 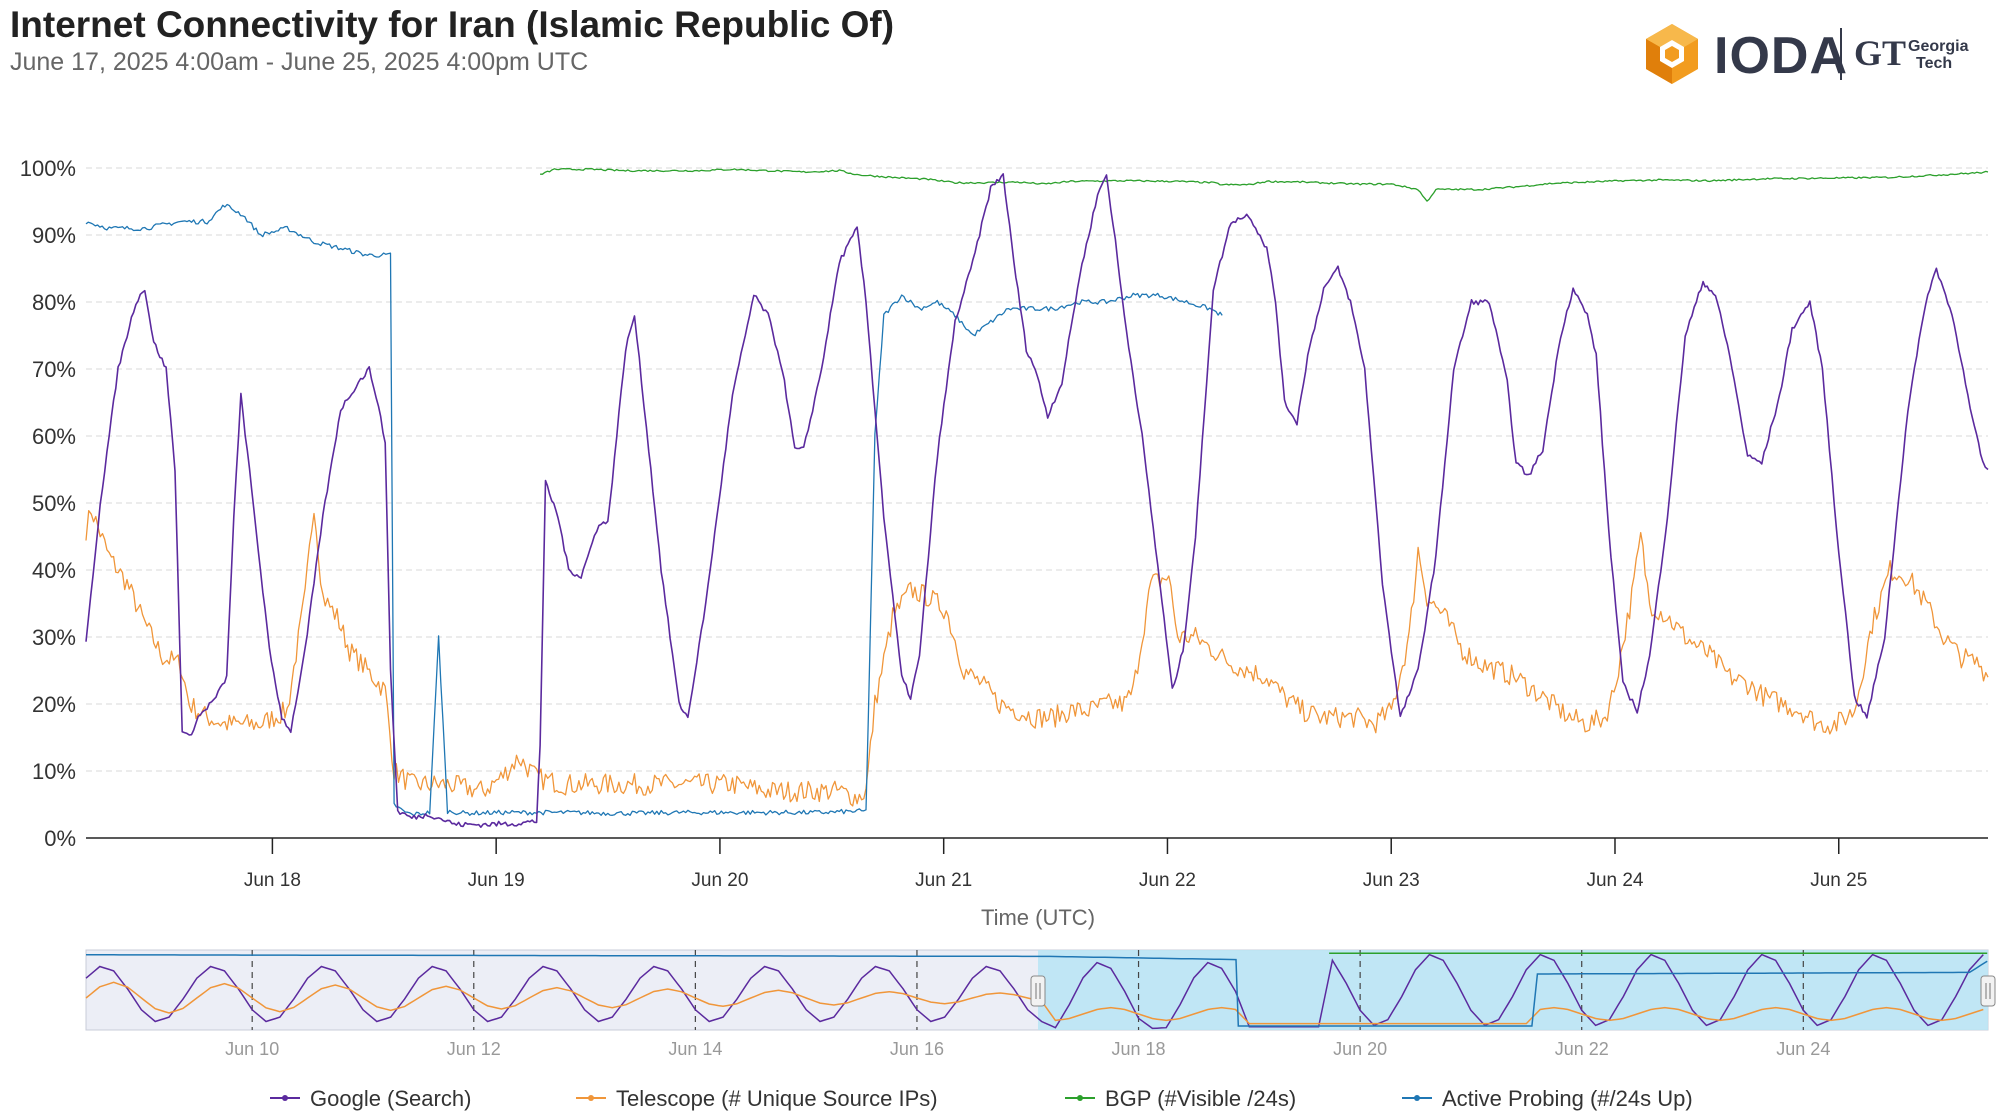 What do you see at coordinates (1988, 991) in the screenshot?
I see `overview-handle-right` at bounding box center [1988, 991].